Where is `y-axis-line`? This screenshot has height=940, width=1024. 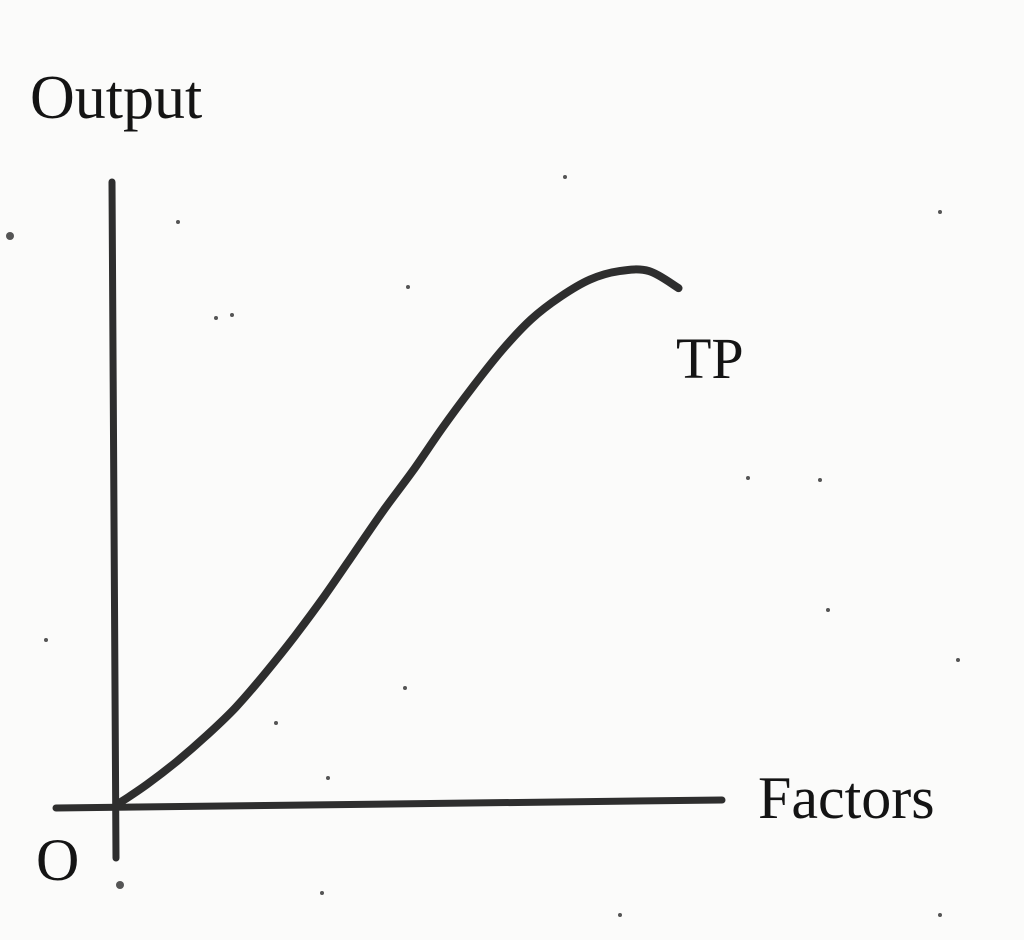
y-axis-line is located at coordinates (114, 520).